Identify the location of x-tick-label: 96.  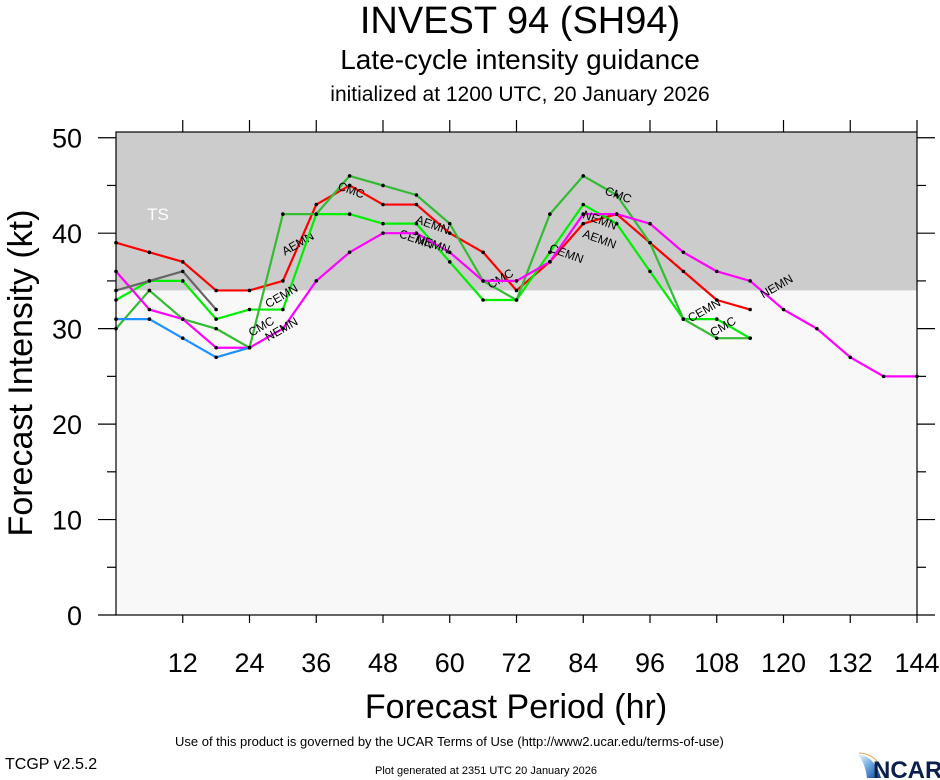
(650, 663).